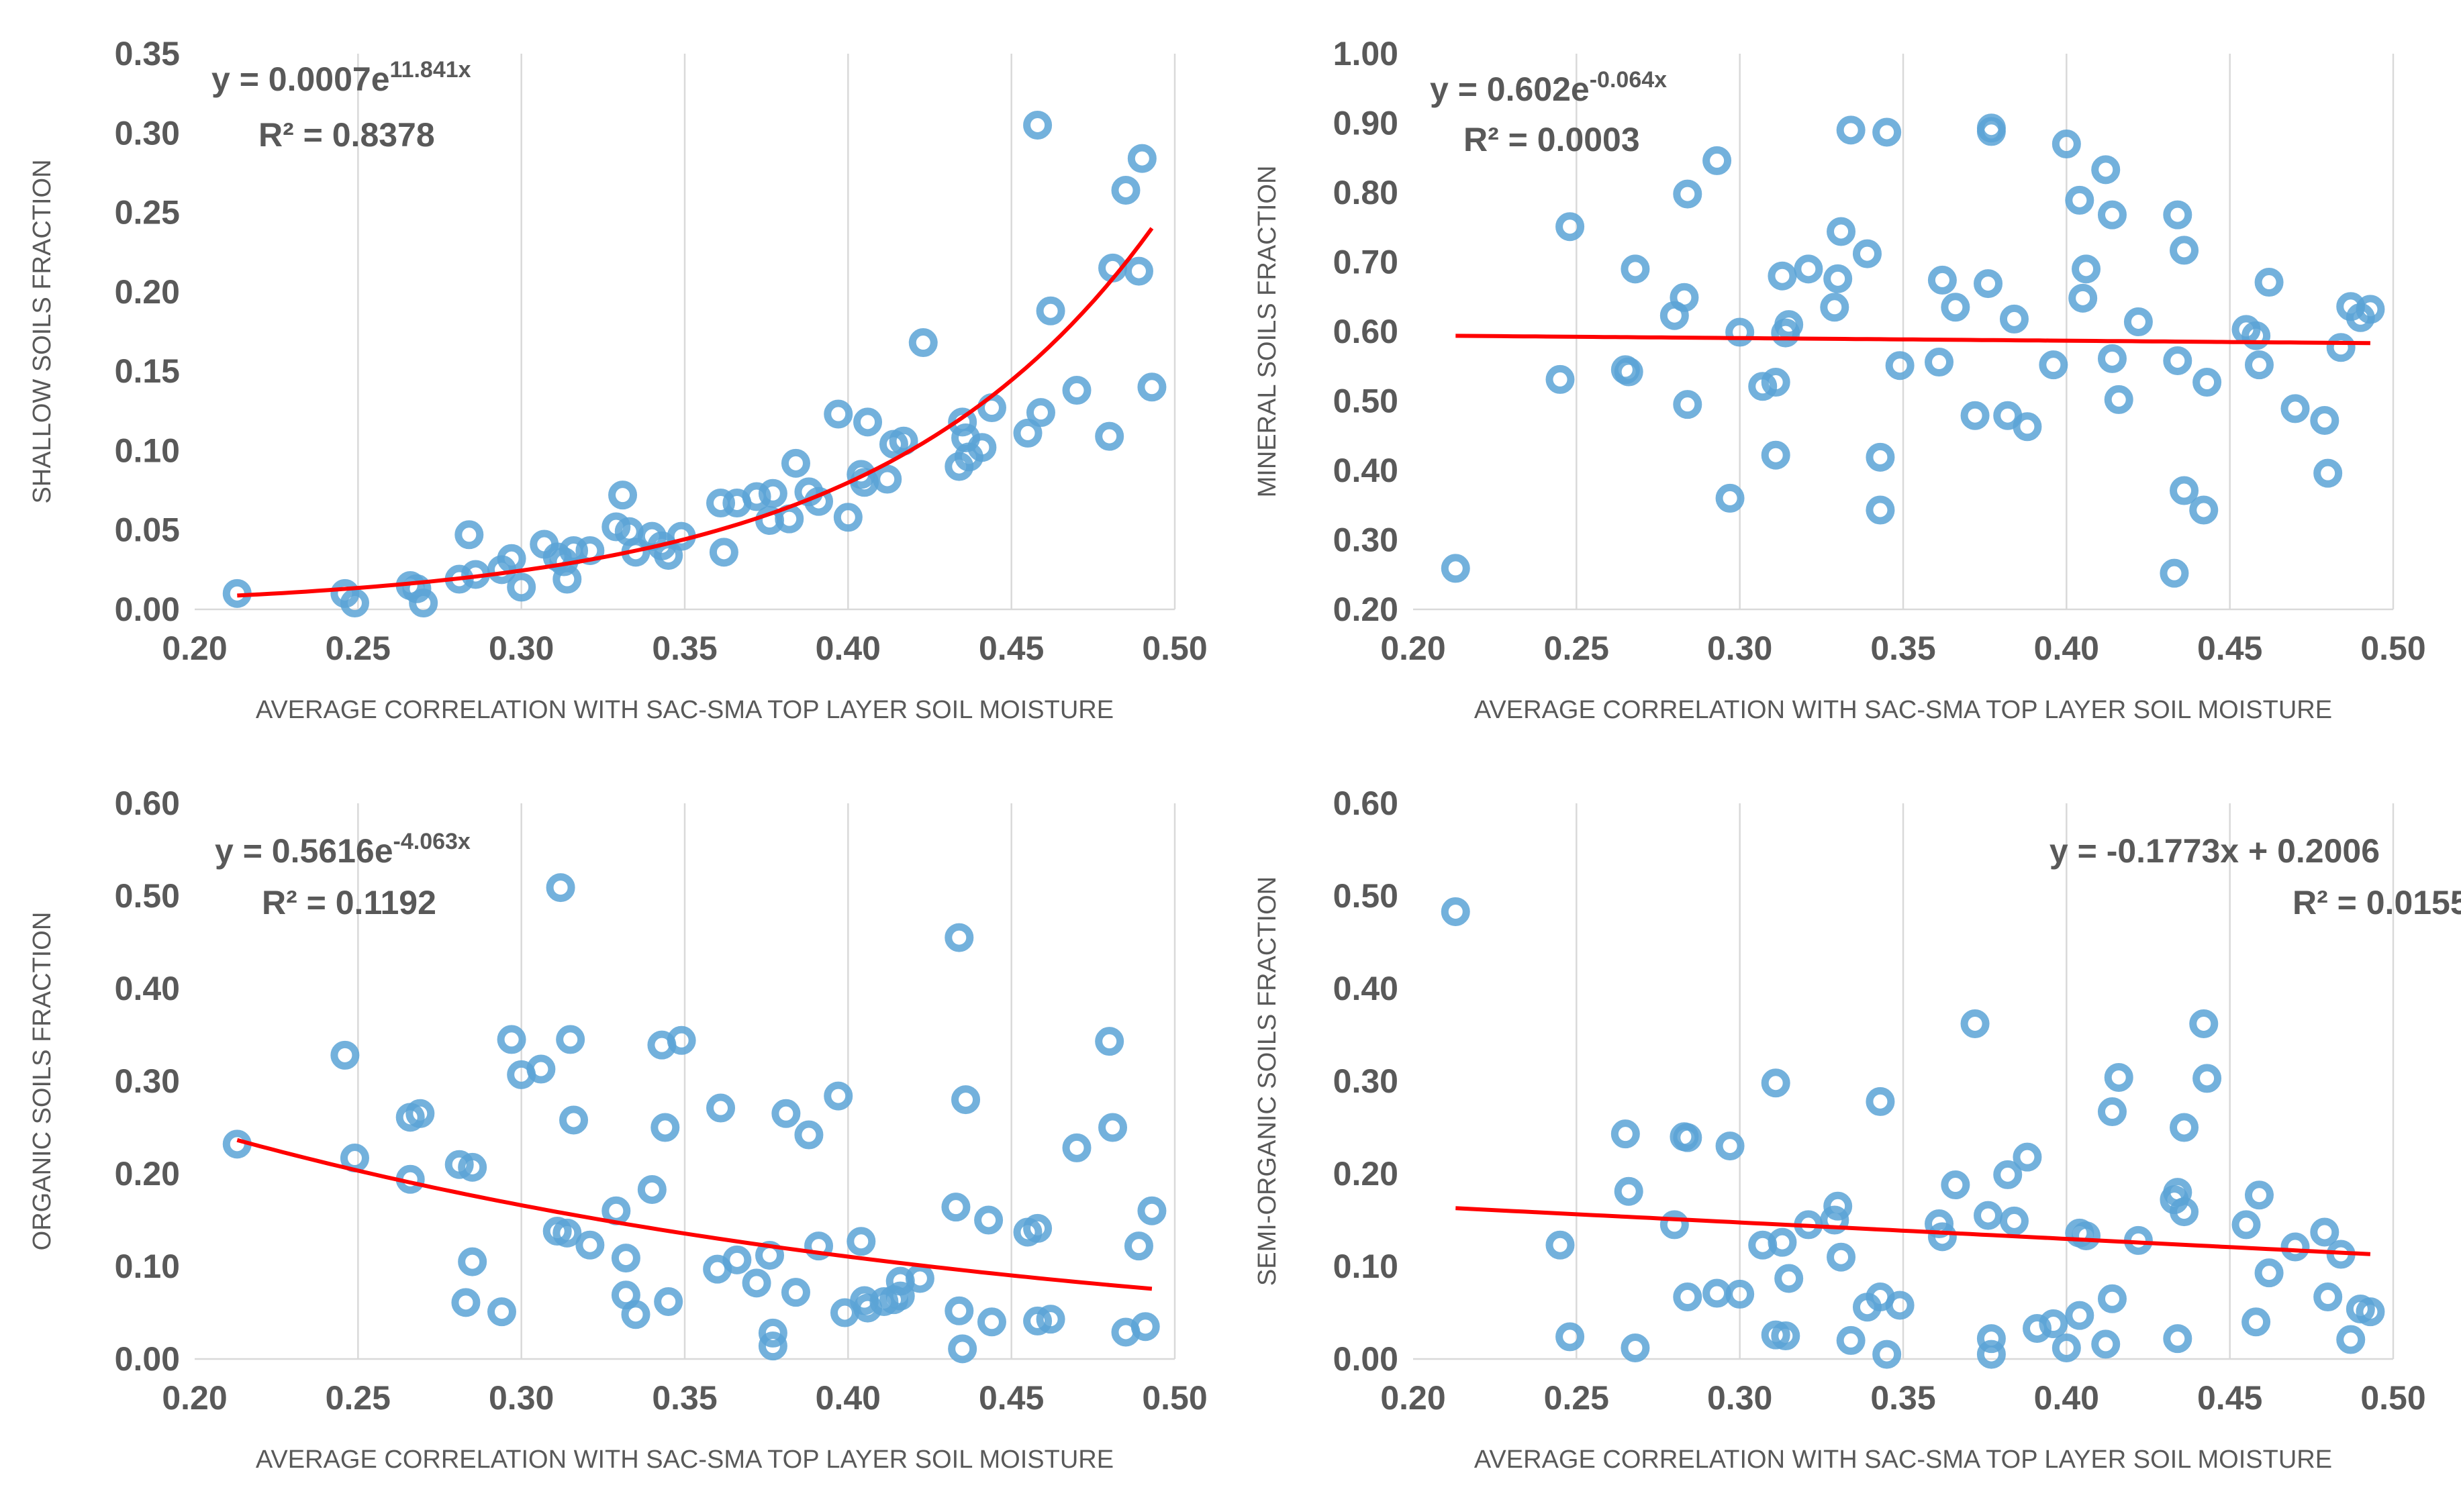 The image size is (2461, 1512). What do you see at coordinates (42, 331) in the screenshot?
I see `y-axis-title: SHALLOW SOILS FRACTION` at bounding box center [42, 331].